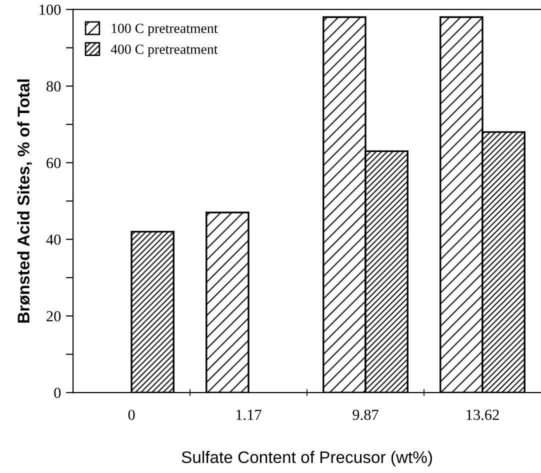  Describe the element at coordinates (50, 9) in the screenshot. I see `y-tick-label: 100` at that location.